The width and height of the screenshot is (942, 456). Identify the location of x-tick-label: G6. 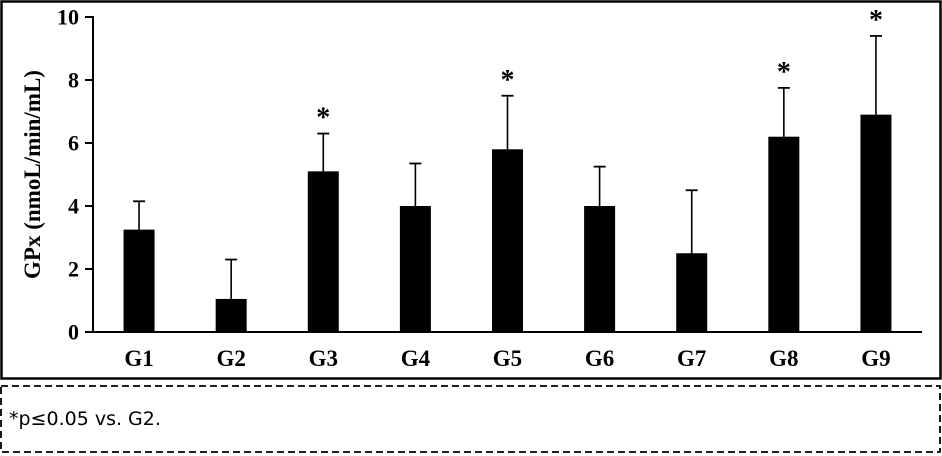
(599, 358).